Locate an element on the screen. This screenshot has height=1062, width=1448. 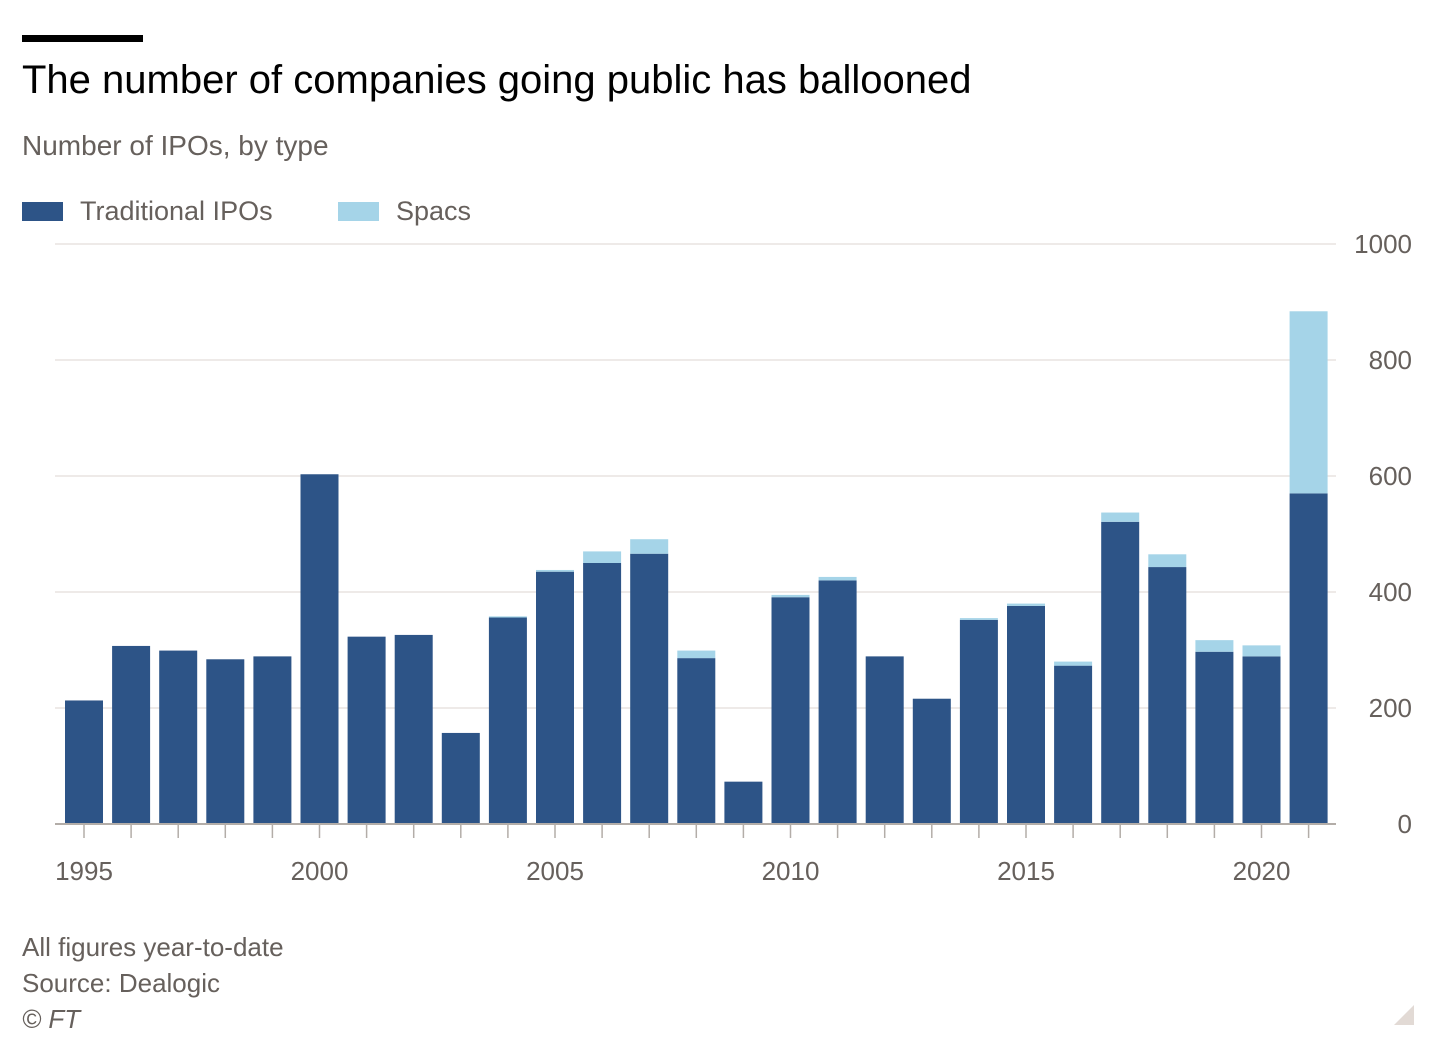
y-tick-label: 1000 is located at coordinates (1383, 244).